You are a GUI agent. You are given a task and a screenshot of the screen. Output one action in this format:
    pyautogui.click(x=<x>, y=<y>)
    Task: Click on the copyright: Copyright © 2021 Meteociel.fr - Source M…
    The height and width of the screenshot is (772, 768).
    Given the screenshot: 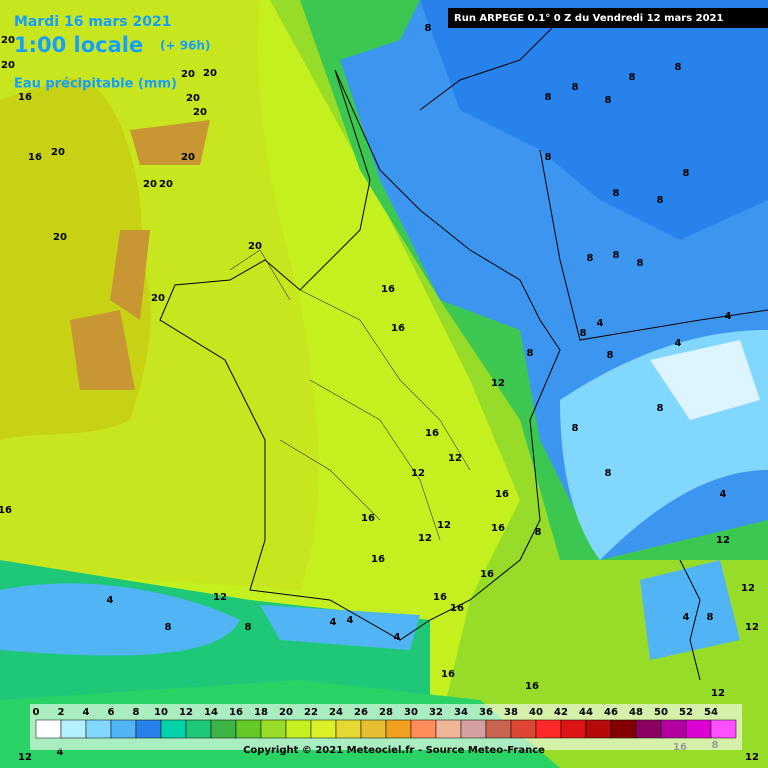 What is the action you would take?
    pyautogui.click(x=394, y=750)
    